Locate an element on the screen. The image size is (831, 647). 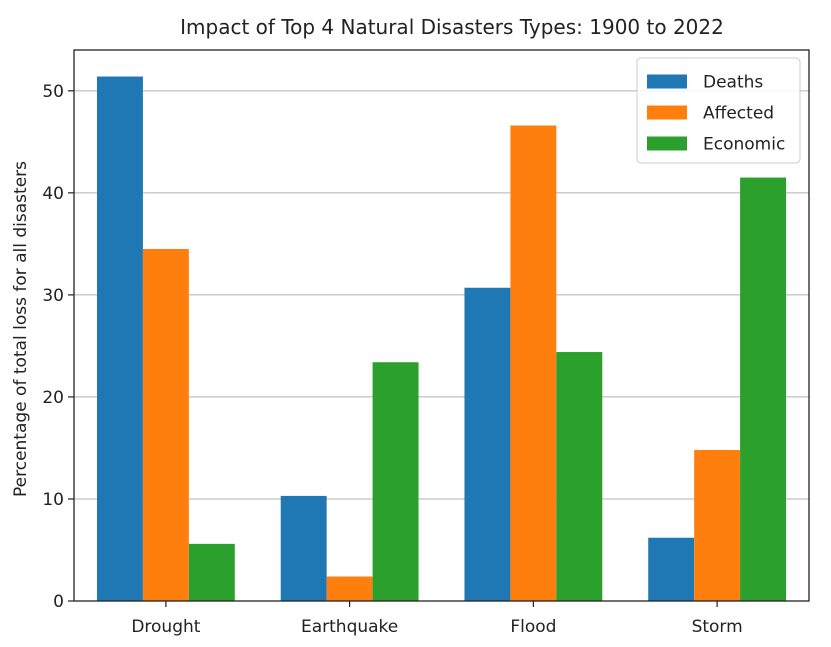
y-tick-label: 0 is located at coordinates (58, 602).